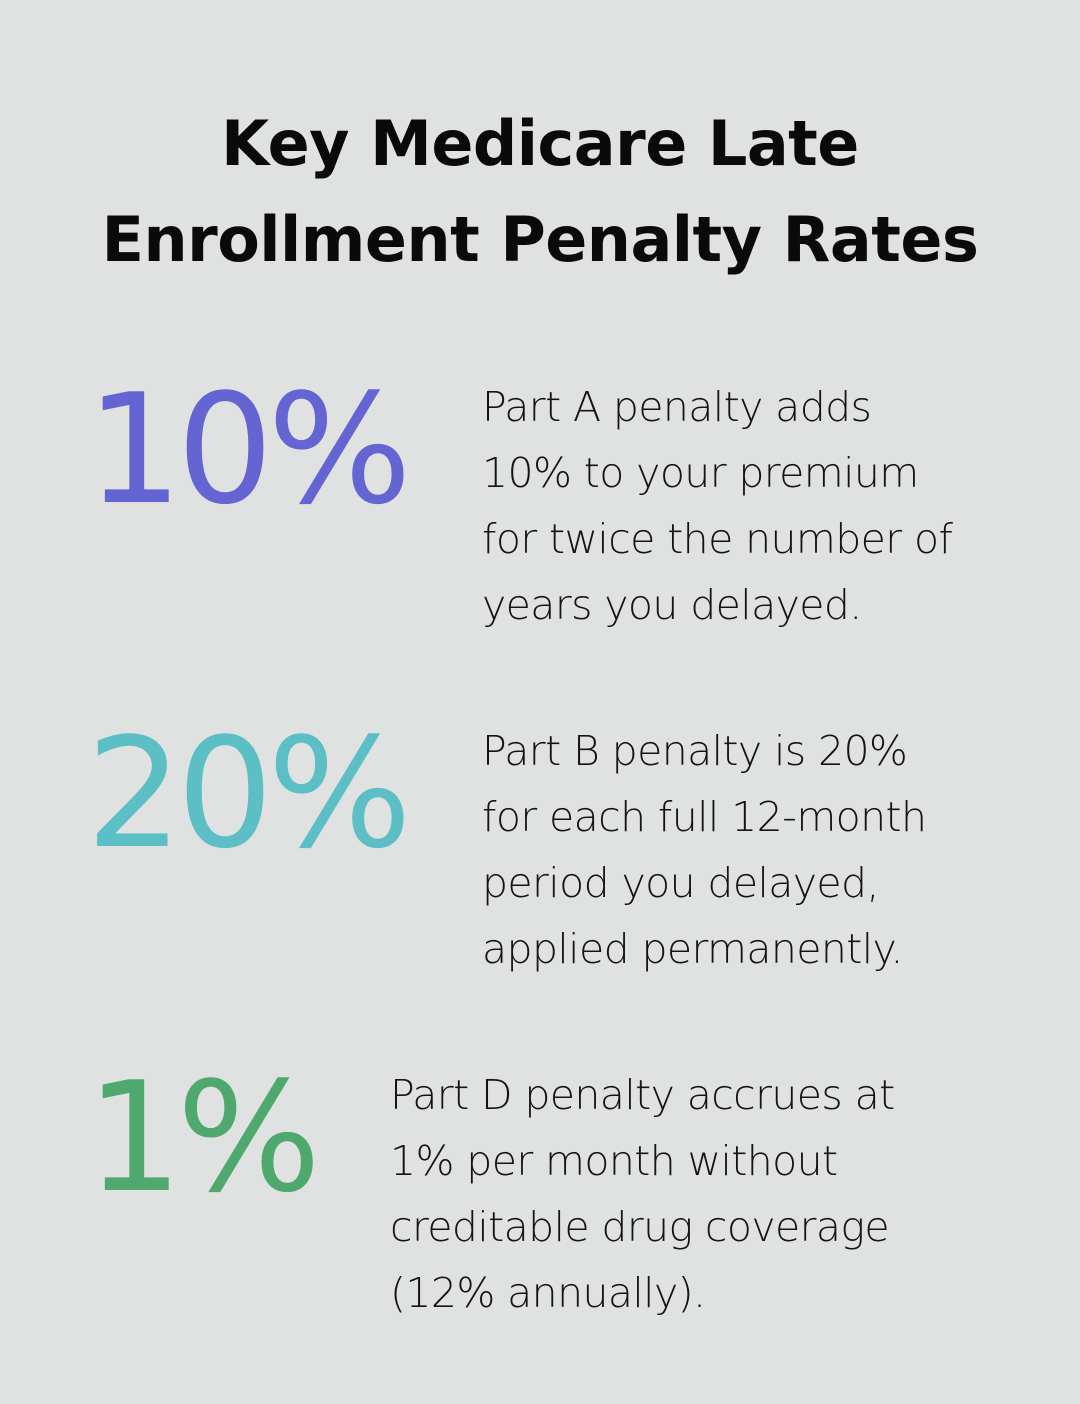  Describe the element at coordinates (717, 539) in the screenshot. I see `stat-description-line: for twice the number of` at that location.